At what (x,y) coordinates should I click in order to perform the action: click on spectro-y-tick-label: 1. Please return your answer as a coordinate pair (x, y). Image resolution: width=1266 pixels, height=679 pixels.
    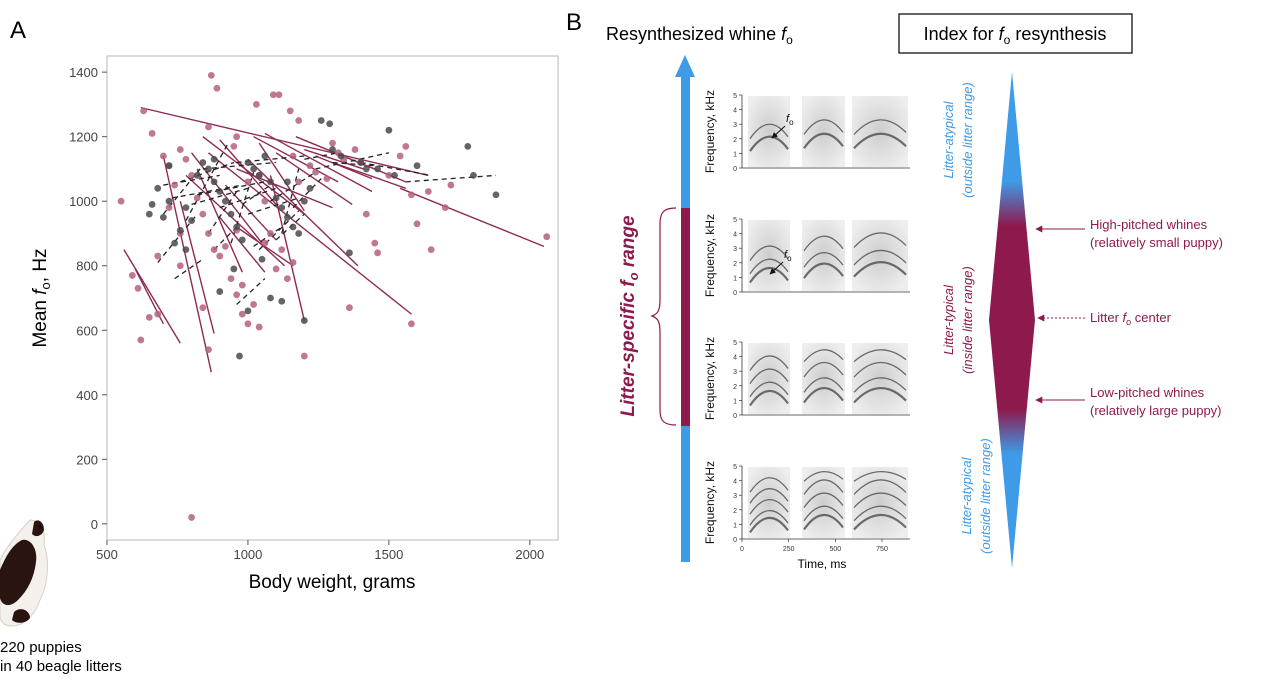
    Looking at the image, I should click on (735, 525).